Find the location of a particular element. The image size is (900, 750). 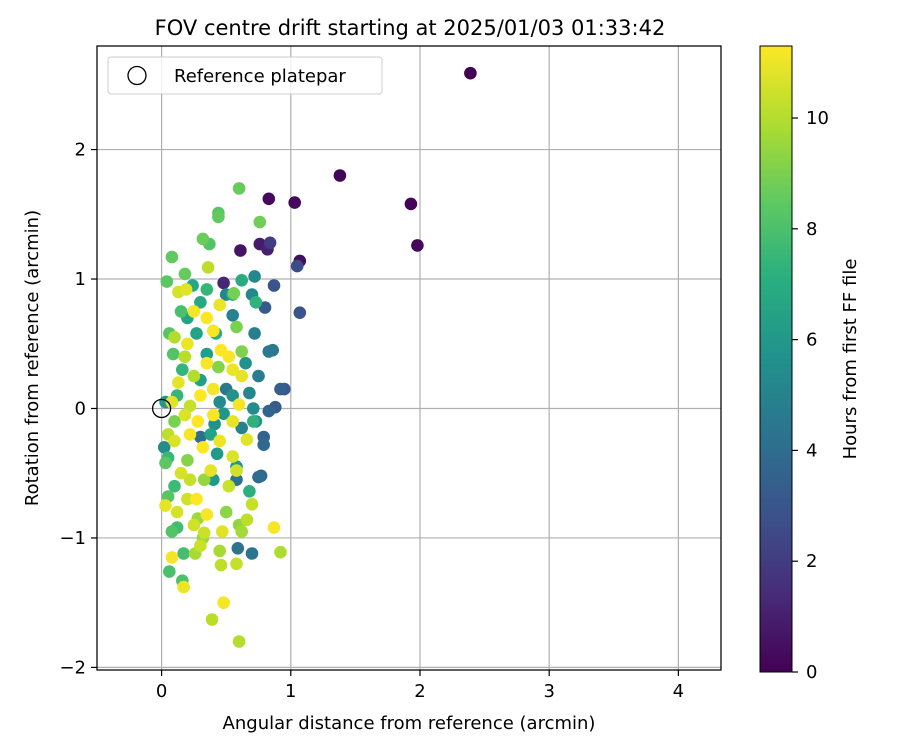

colorbar: 0 2 4 6 8 10 Hours from first FF file is located at coordinates (810, 364).